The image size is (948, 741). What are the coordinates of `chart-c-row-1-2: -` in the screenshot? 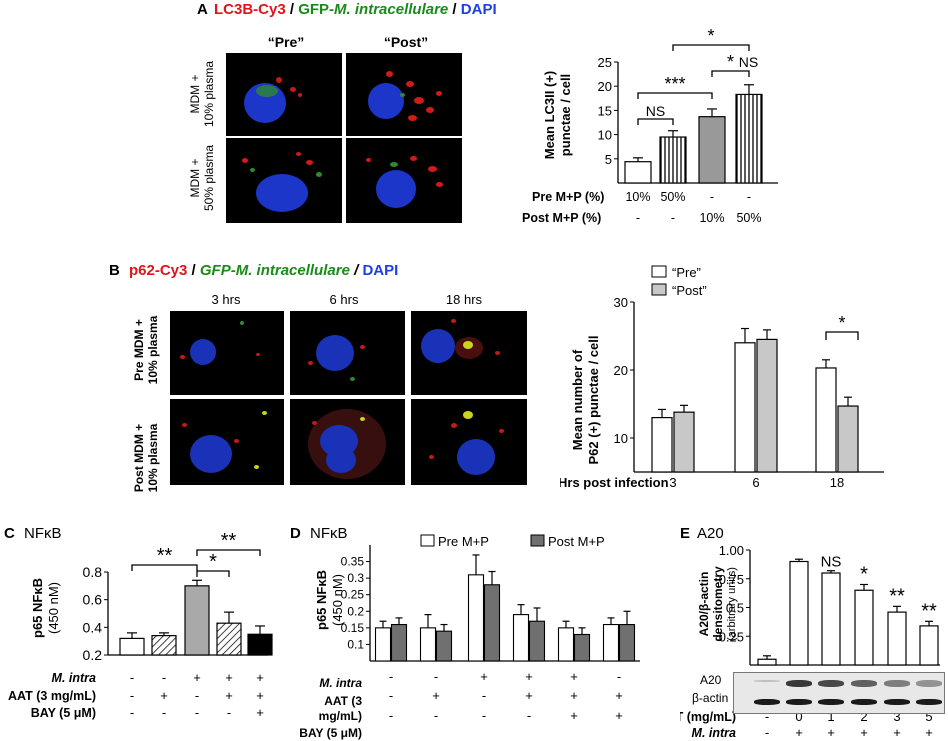 It's located at (197, 695).